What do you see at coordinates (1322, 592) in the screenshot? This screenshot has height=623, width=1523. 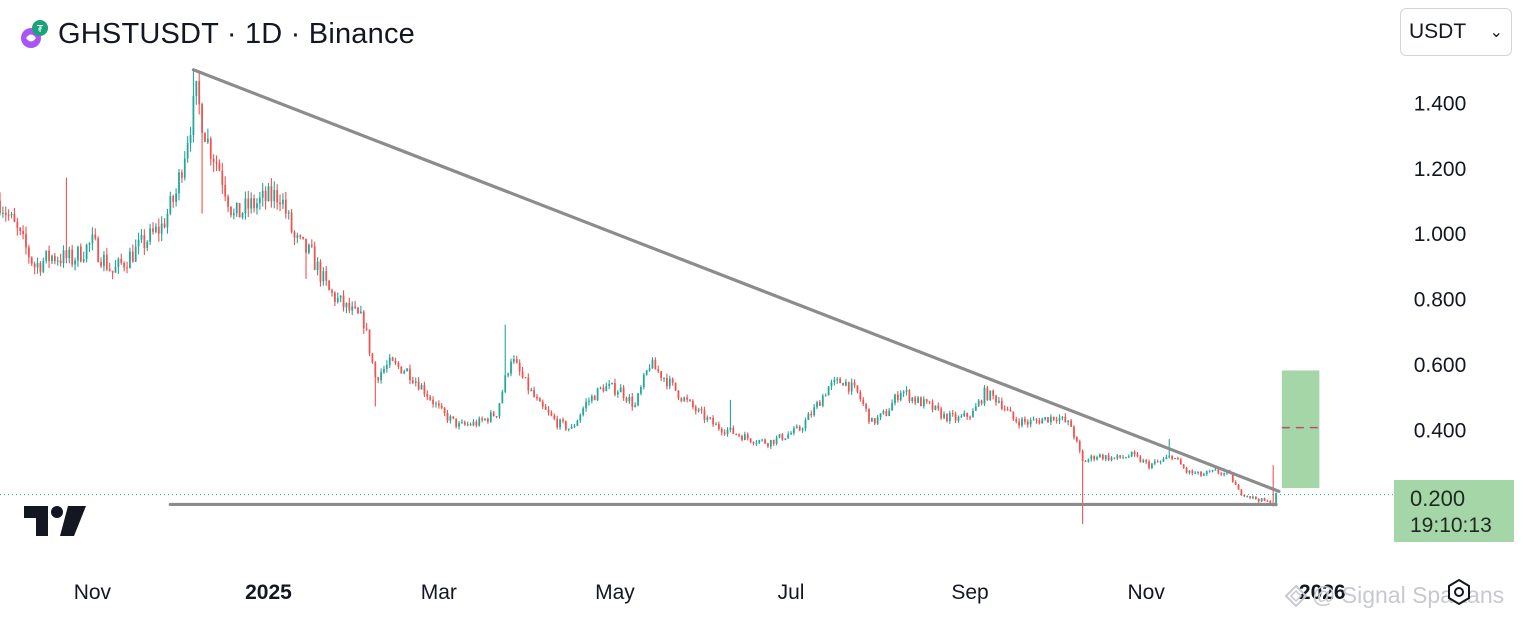 I see `x-tick-label: 2026` at bounding box center [1322, 592].